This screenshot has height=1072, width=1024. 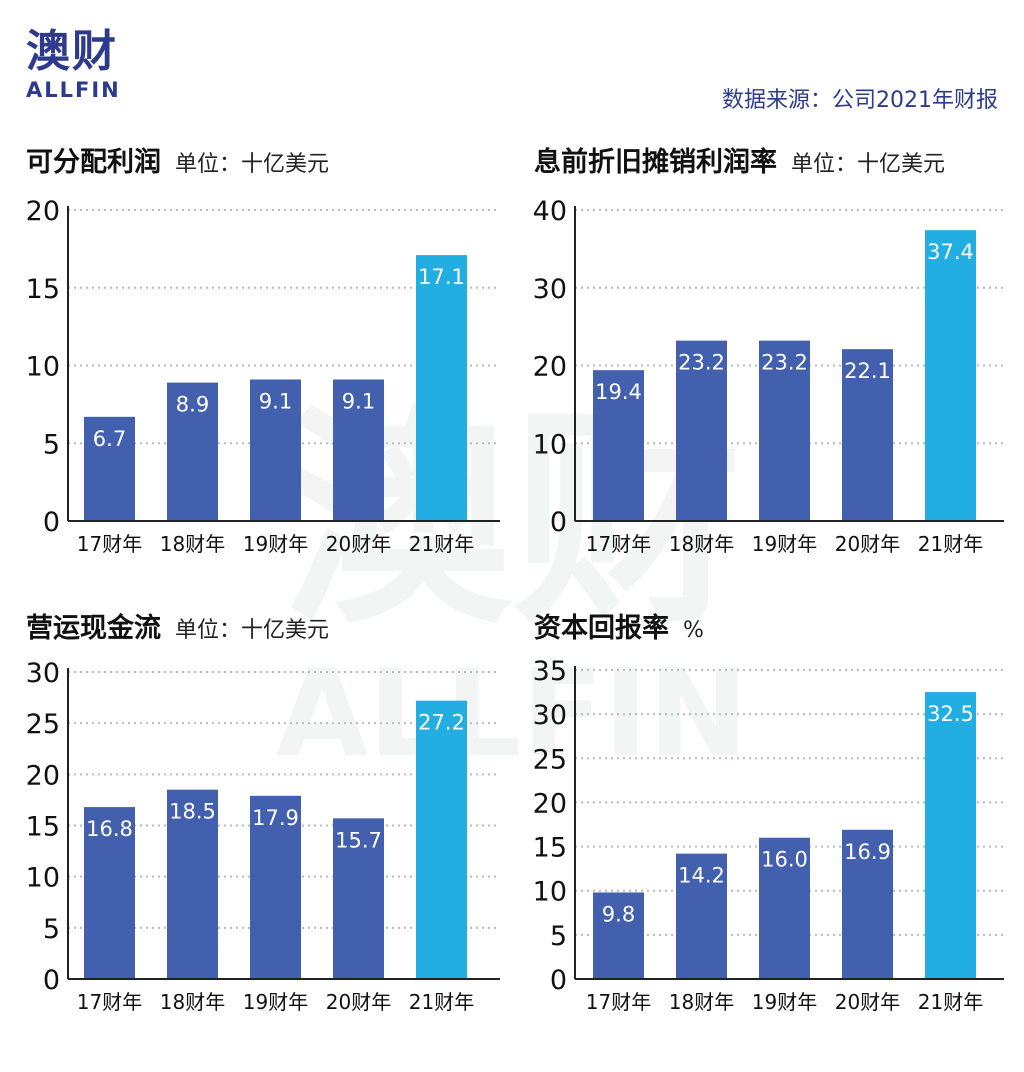 What do you see at coordinates (701, 876) in the screenshot?
I see `bar-data-label: 14.2` at bounding box center [701, 876].